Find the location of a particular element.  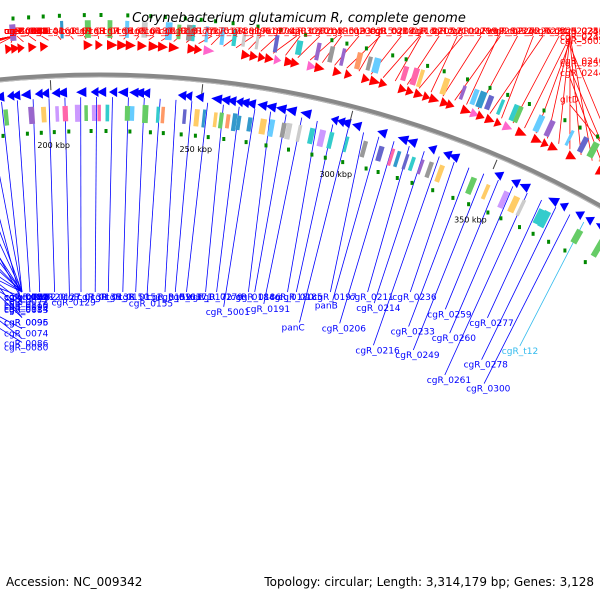

gene-label-bottom: cgR_0278 is located at coordinates (486, 366).